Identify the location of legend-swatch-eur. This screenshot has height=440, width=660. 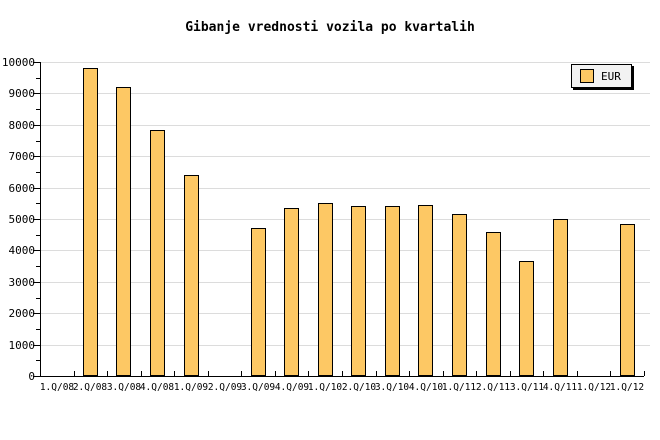
(587, 76).